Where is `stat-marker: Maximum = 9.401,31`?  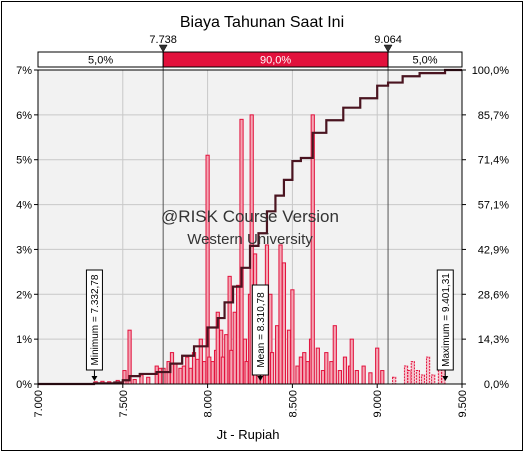 stat-marker: Maximum = 9.401,31 is located at coordinates (445, 325).